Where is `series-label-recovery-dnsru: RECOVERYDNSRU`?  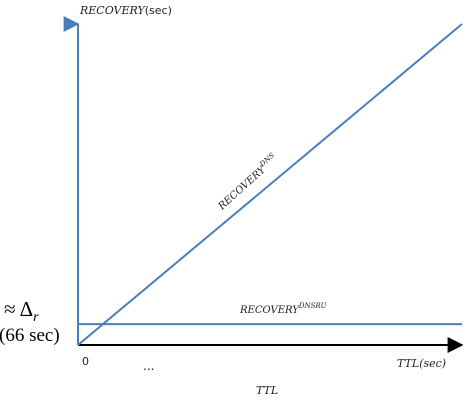 series-label-recovery-dnsru: RECOVERYDNSRU is located at coordinates (283, 309).